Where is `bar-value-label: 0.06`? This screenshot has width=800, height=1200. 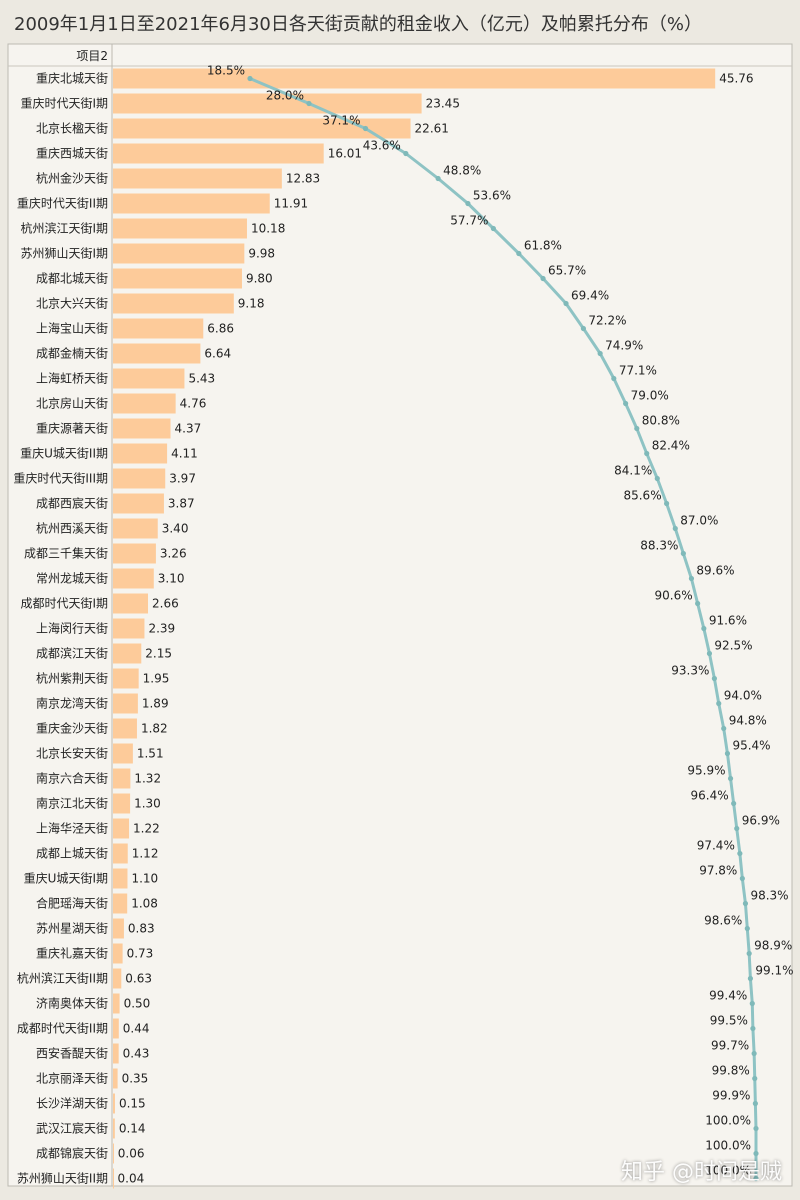
bar-value-label: 0.06 is located at coordinates (131, 1154).